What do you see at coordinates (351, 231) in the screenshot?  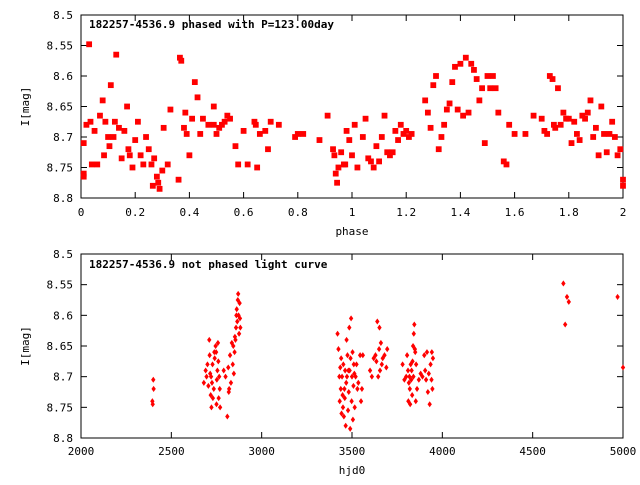 I see `x-axis-label: phase` at bounding box center [351, 231].